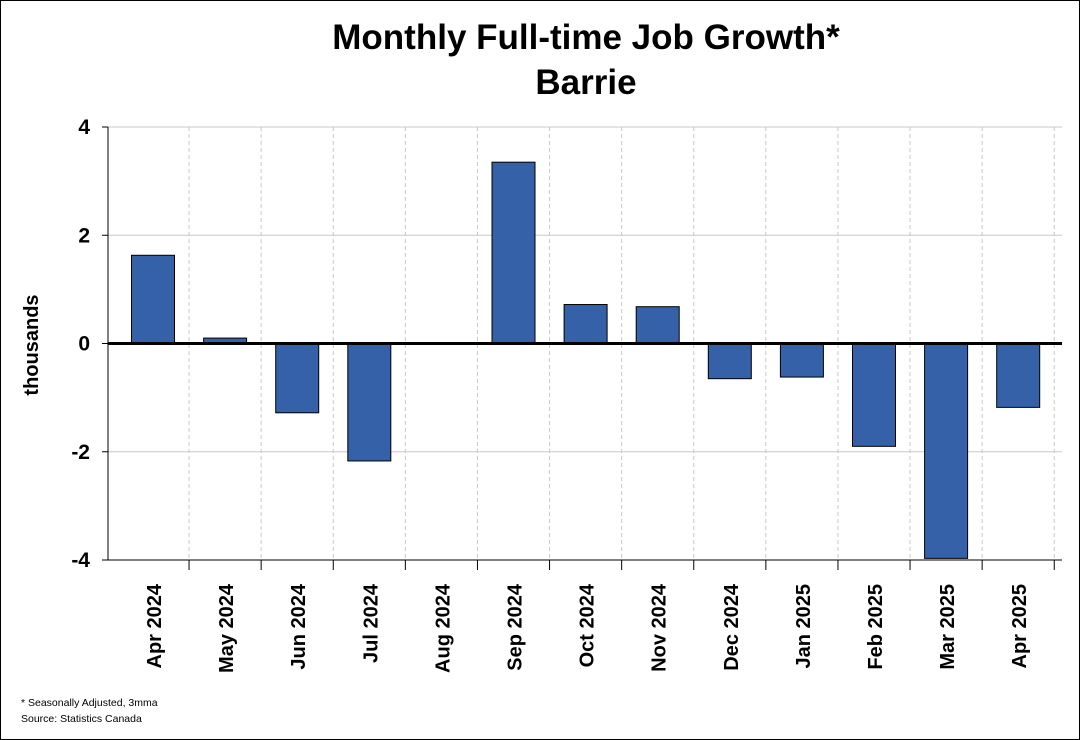  What do you see at coordinates (948, 627) in the screenshot?
I see `x-tick-label: Mar 2025` at bounding box center [948, 627].